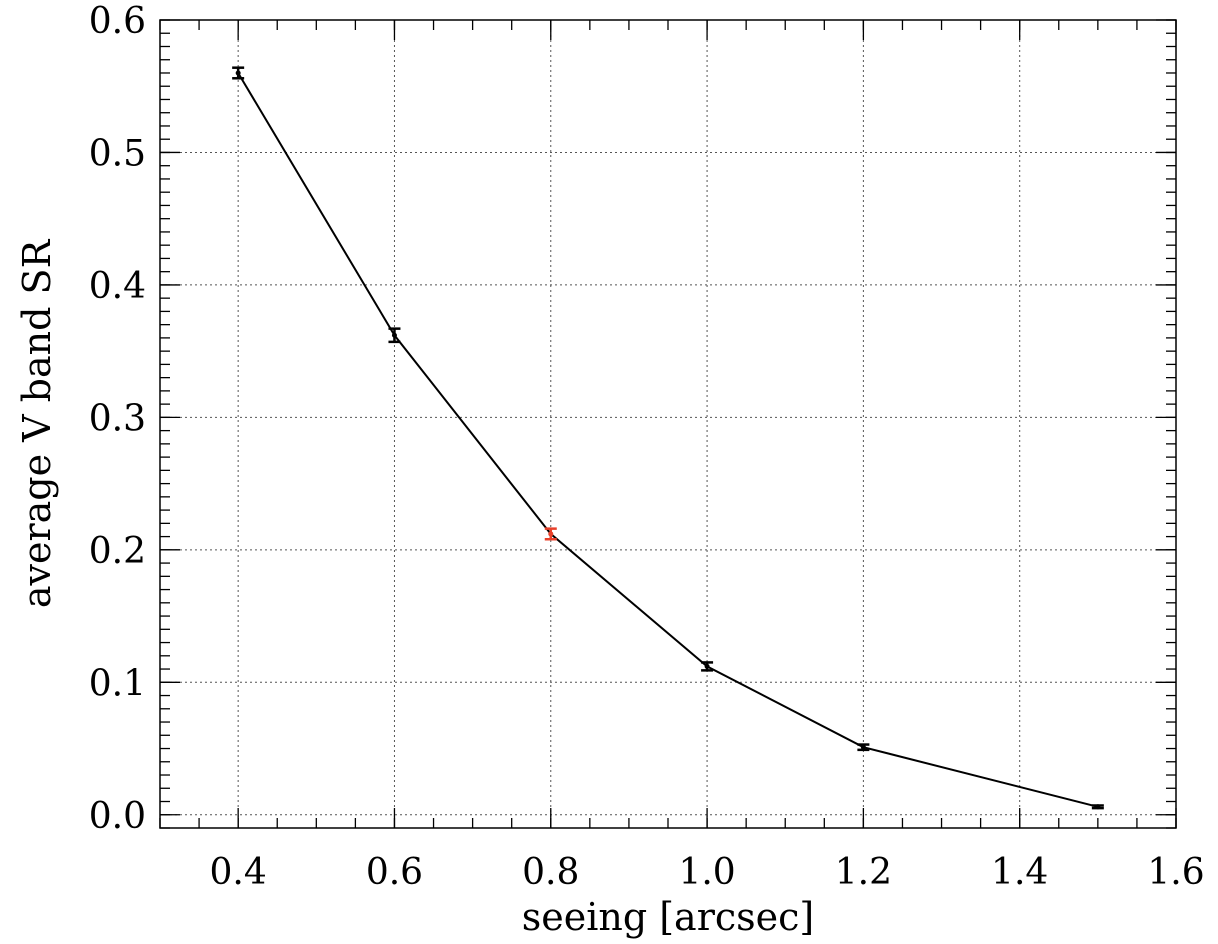  What do you see at coordinates (117, 418) in the screenshot?
I see `y-tick-label: 0.3` at bounding box center [117, 418].